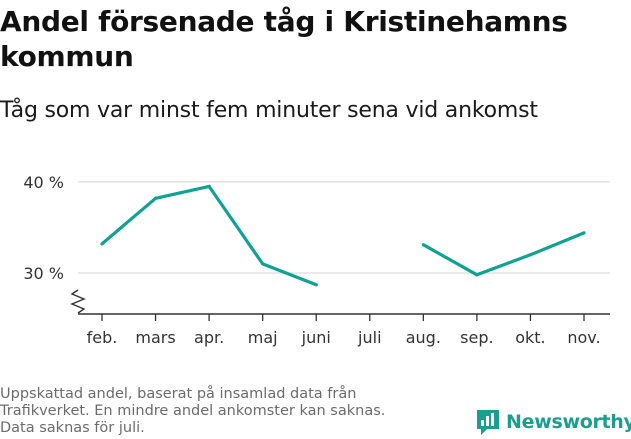  Describe the element at coordinates (583, 337) in the screenshot. I see `x-tick-label: nov.` at that location.